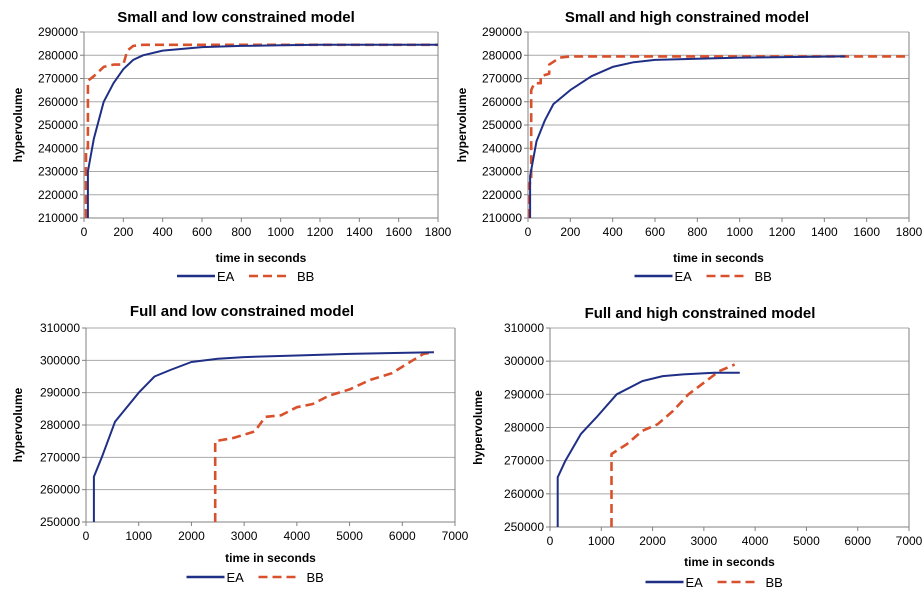 Image resolution: width=924 pixels, height=596 pixels. What do you see at coordinates (242, 311) in the screenshot?
I see `chart-title: Full and low constrained model` at bounding box center [242, 311].